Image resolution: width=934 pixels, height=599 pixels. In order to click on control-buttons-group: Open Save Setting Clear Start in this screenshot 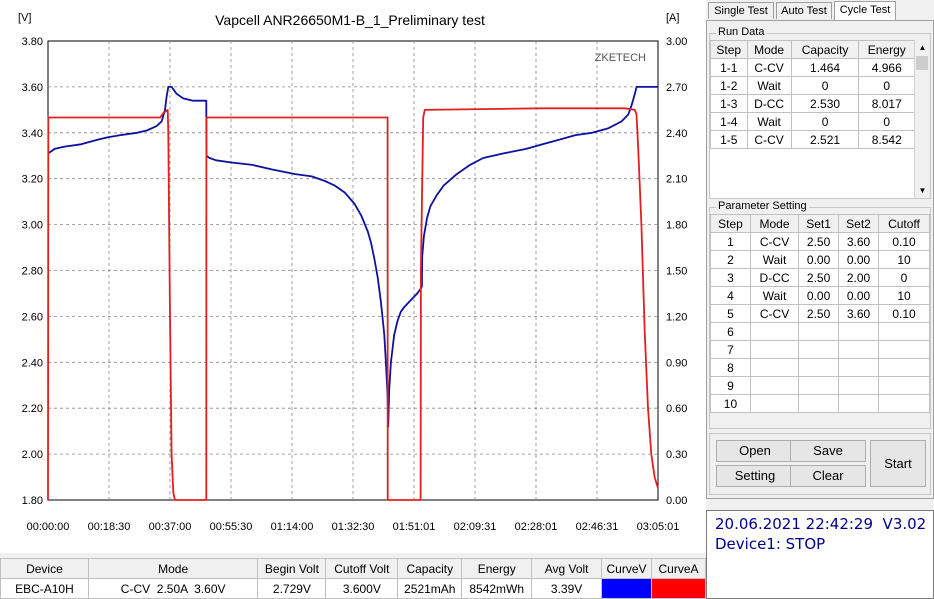, I will do `click(820, 464)`.